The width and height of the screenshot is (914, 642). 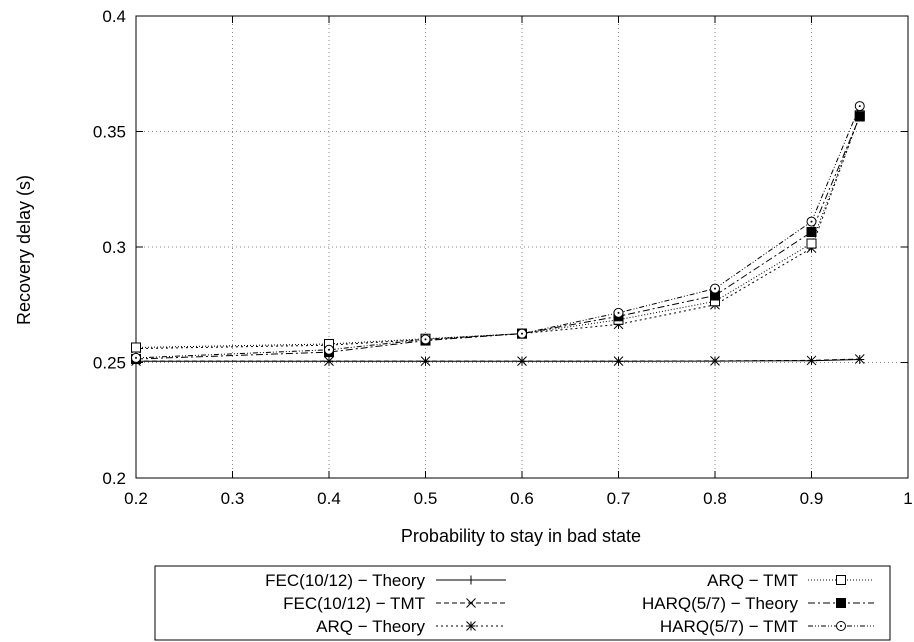 I want to click on x-tick-label: 0.4, so click(x=329, y=498).